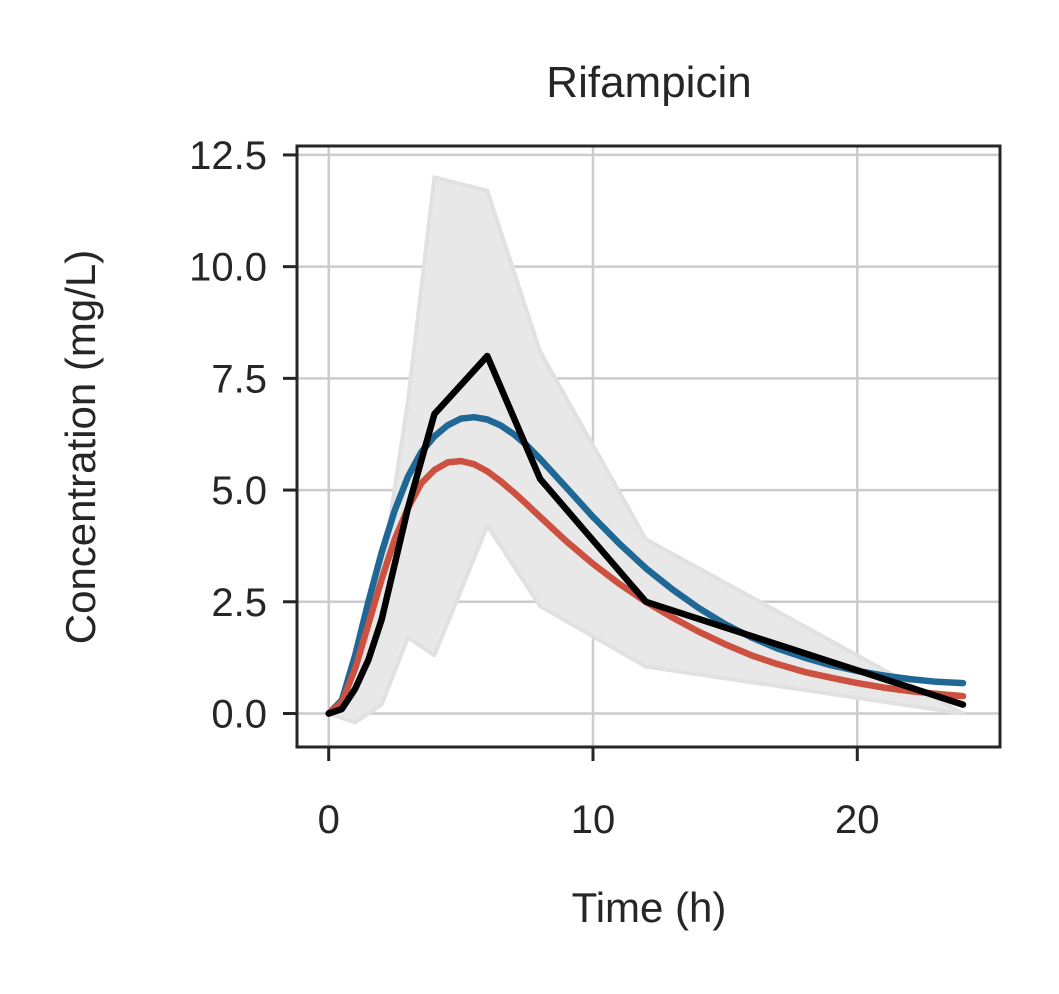 Image resolution: width=1059 pixels, height=994 pixels. I want to click on y-tick-label: 2.5, so click(239, 603).